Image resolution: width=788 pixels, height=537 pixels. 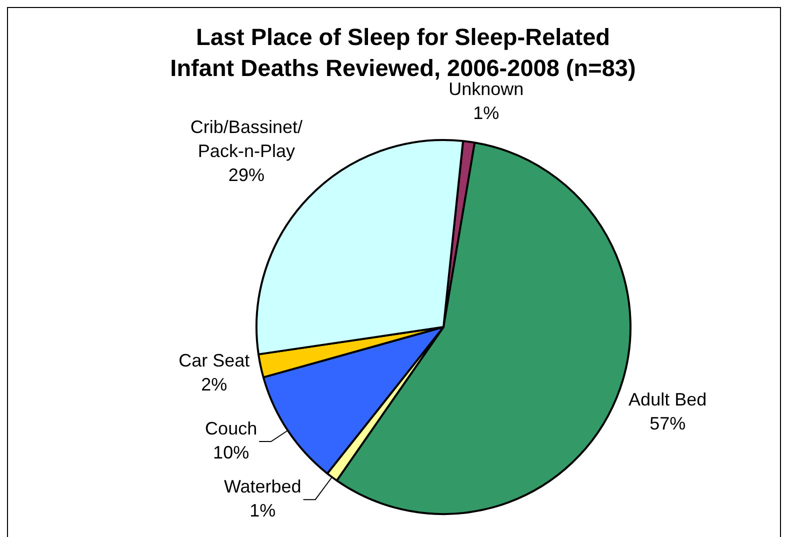 I want to click on slice-label: Waterbed, so click(x=263, y=486).